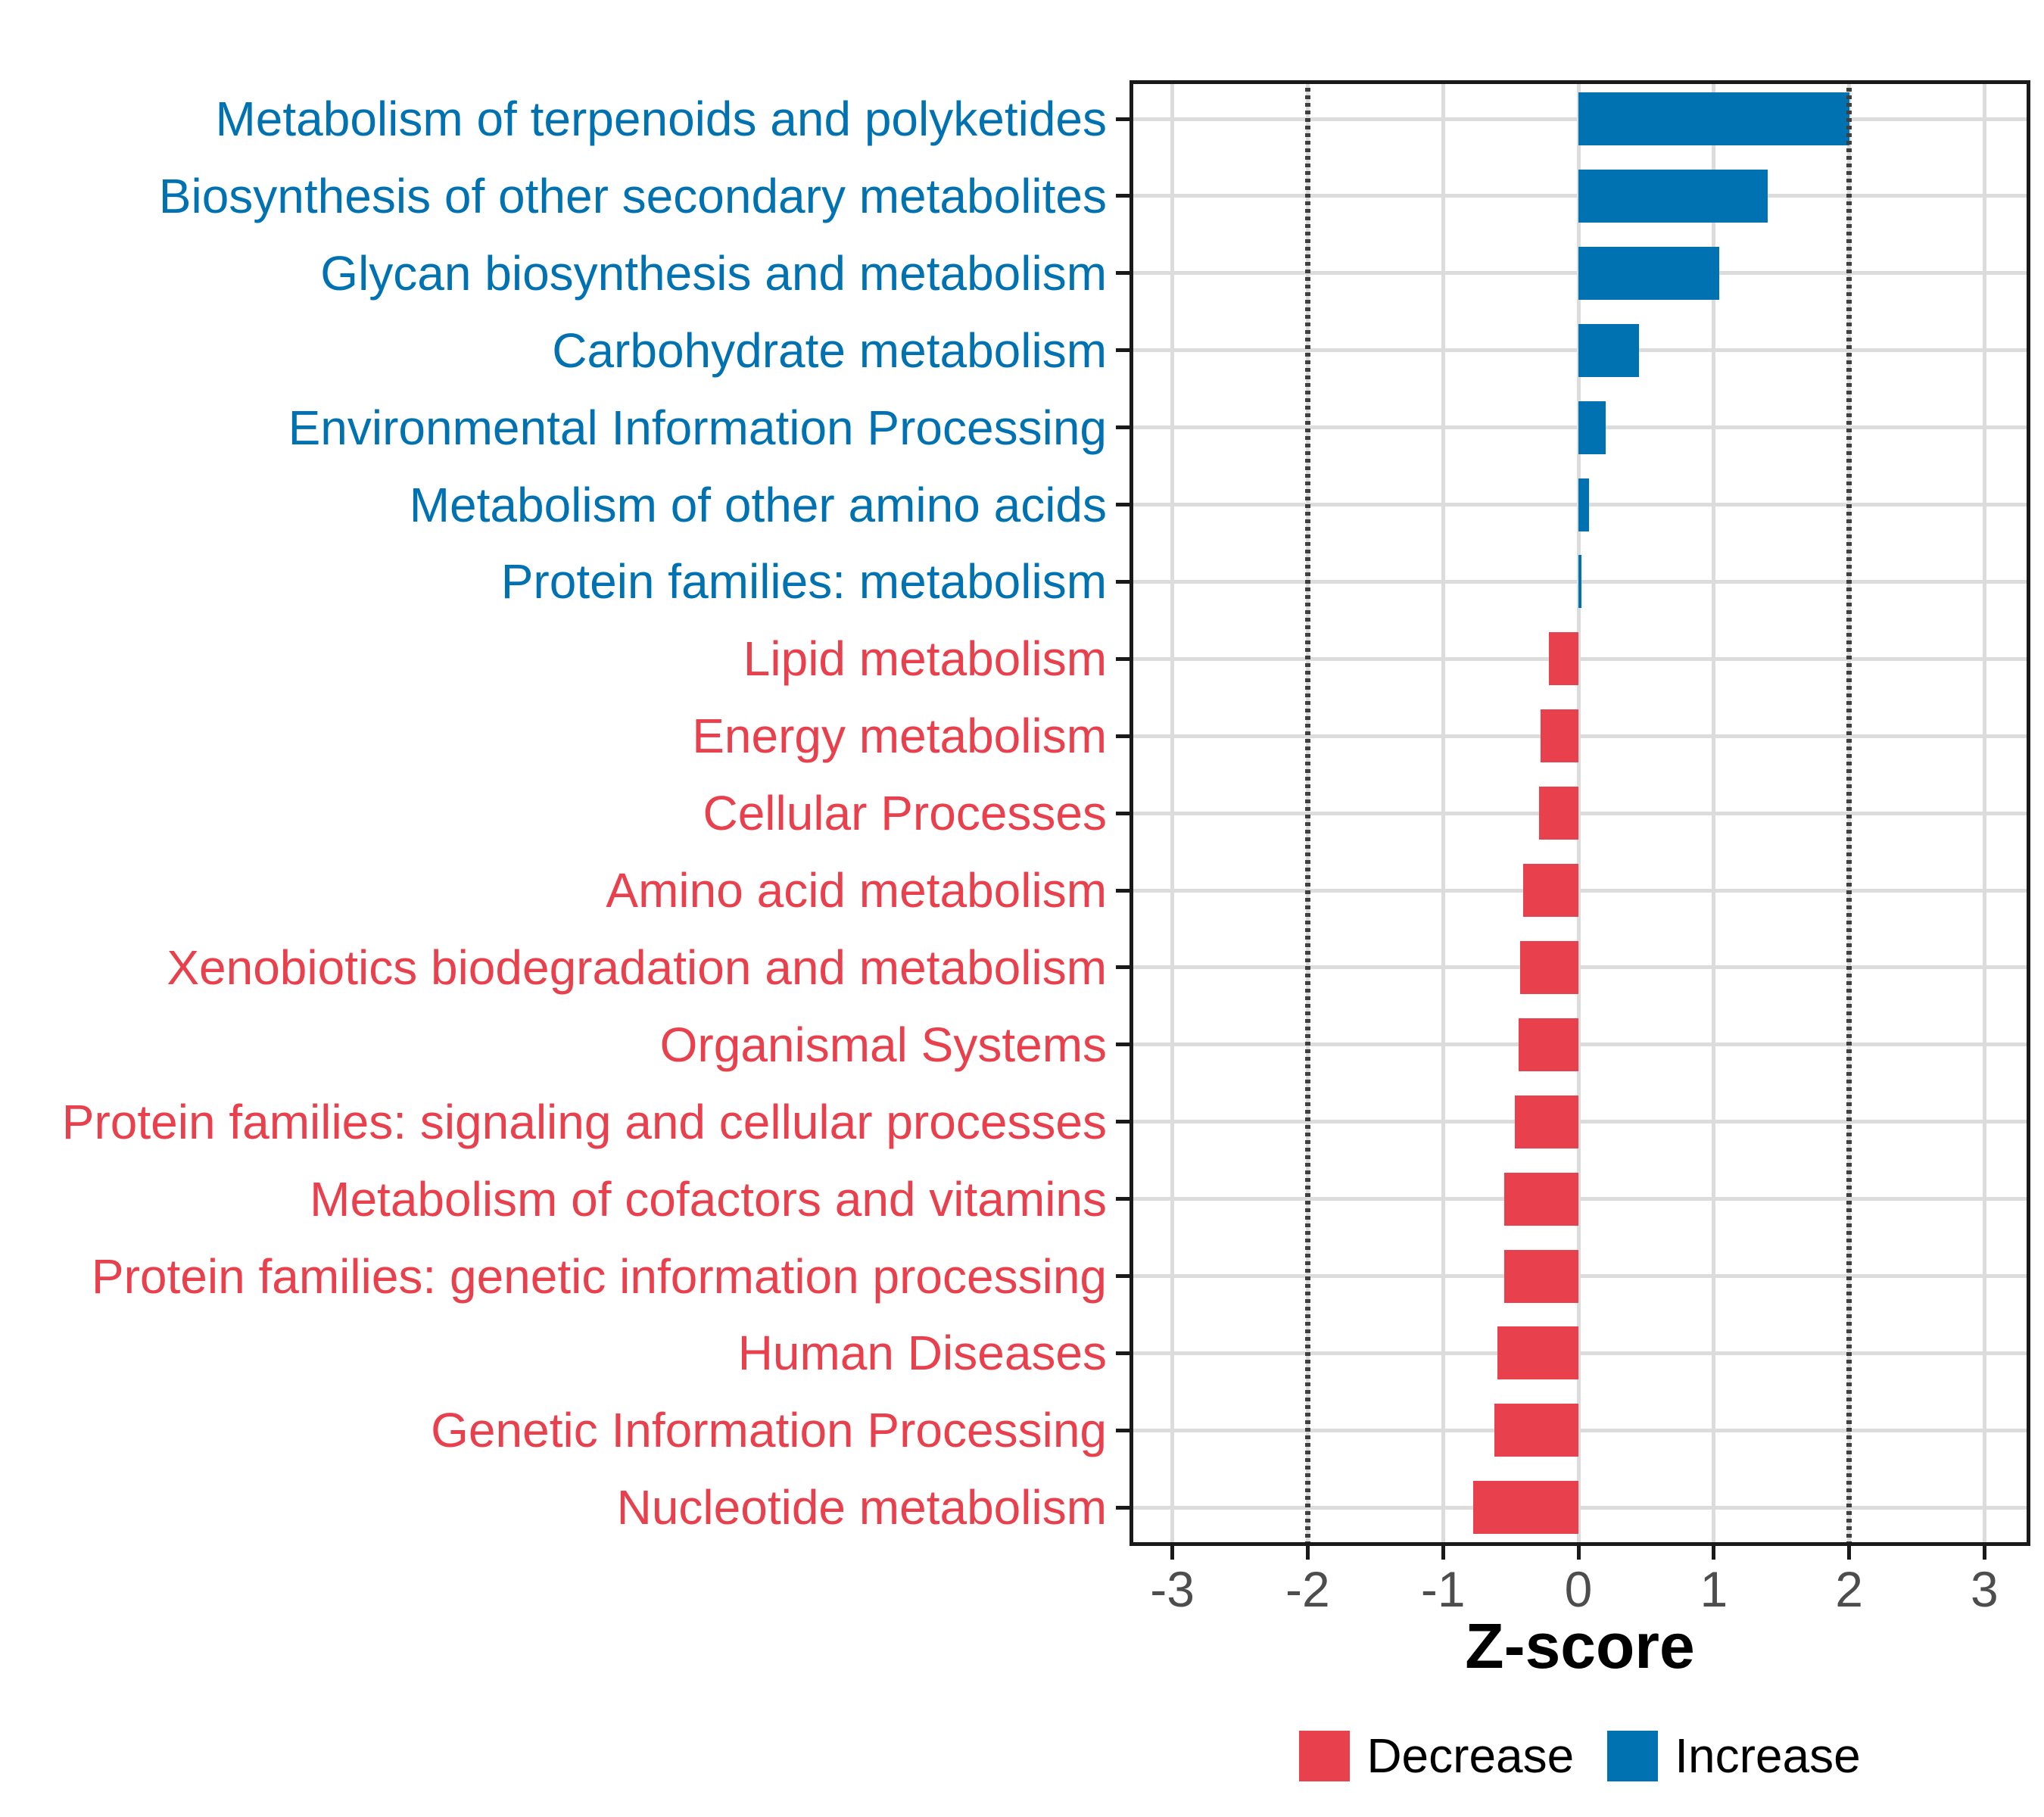 Image resolution: width=2044 pixels, height=1817 pixels. What do you see at coordinates (758, 505) in the screenshot?
I see `y-axis-label: Metabolism of other amino acids` at bounding box center [758, 505].